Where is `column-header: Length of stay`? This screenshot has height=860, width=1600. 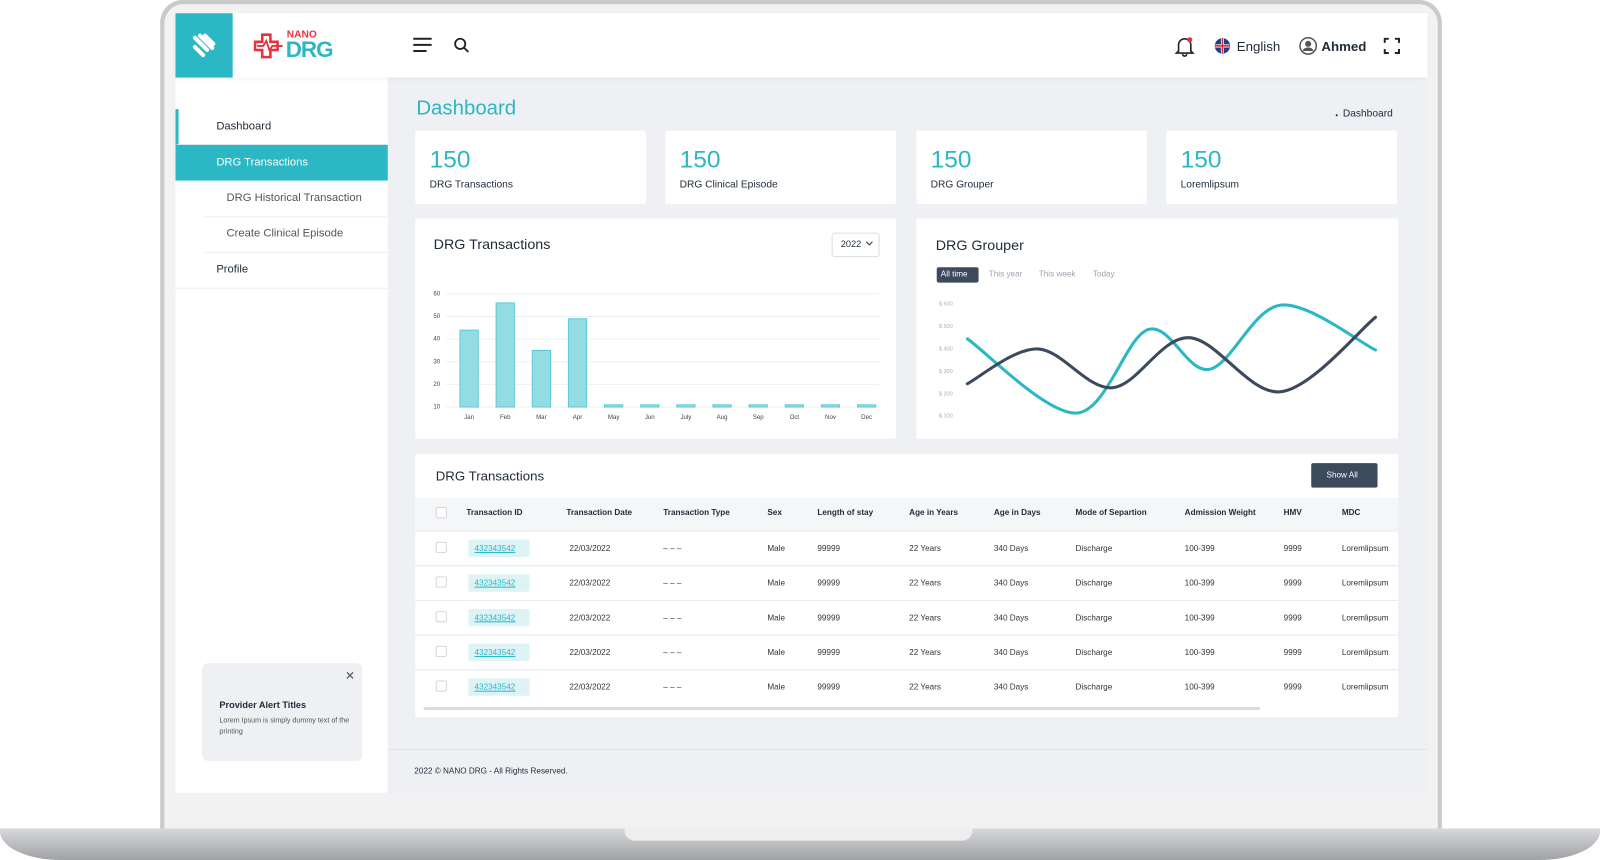 column-header: Length of stay is located at coordinates (845, 513).